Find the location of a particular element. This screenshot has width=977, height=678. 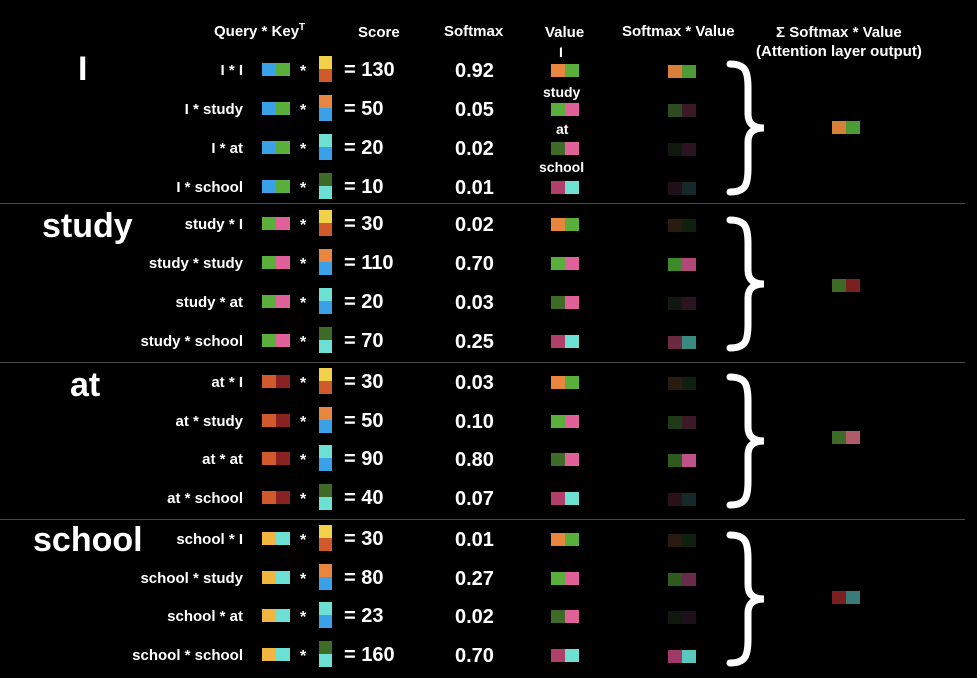

header-sum-line2: (Attention layer output) is located at coordinates (839, 51).